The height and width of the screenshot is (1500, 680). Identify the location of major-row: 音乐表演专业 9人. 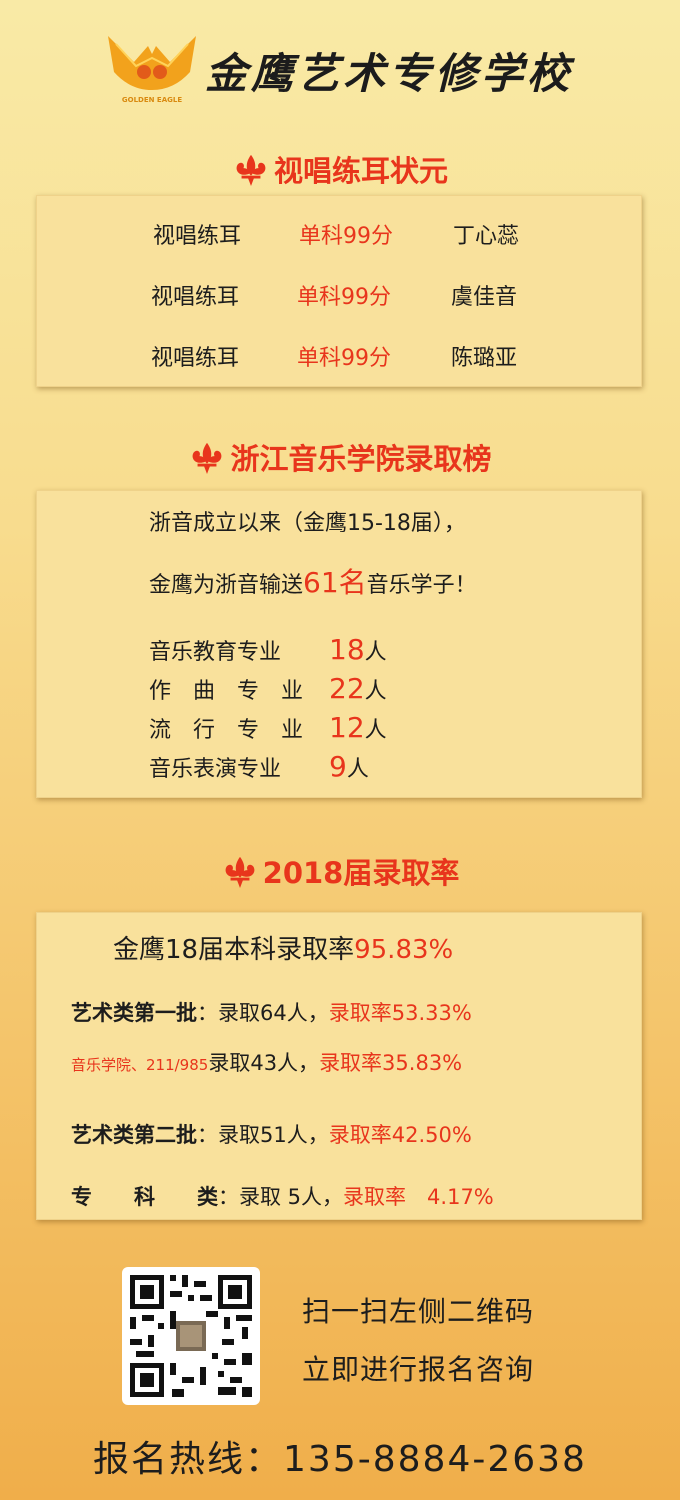
(259, 766).